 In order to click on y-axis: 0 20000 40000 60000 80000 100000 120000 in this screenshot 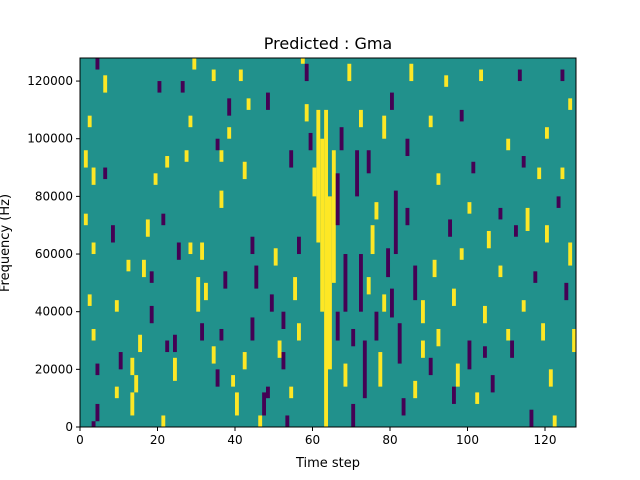, I will do `click(53, 254)`.